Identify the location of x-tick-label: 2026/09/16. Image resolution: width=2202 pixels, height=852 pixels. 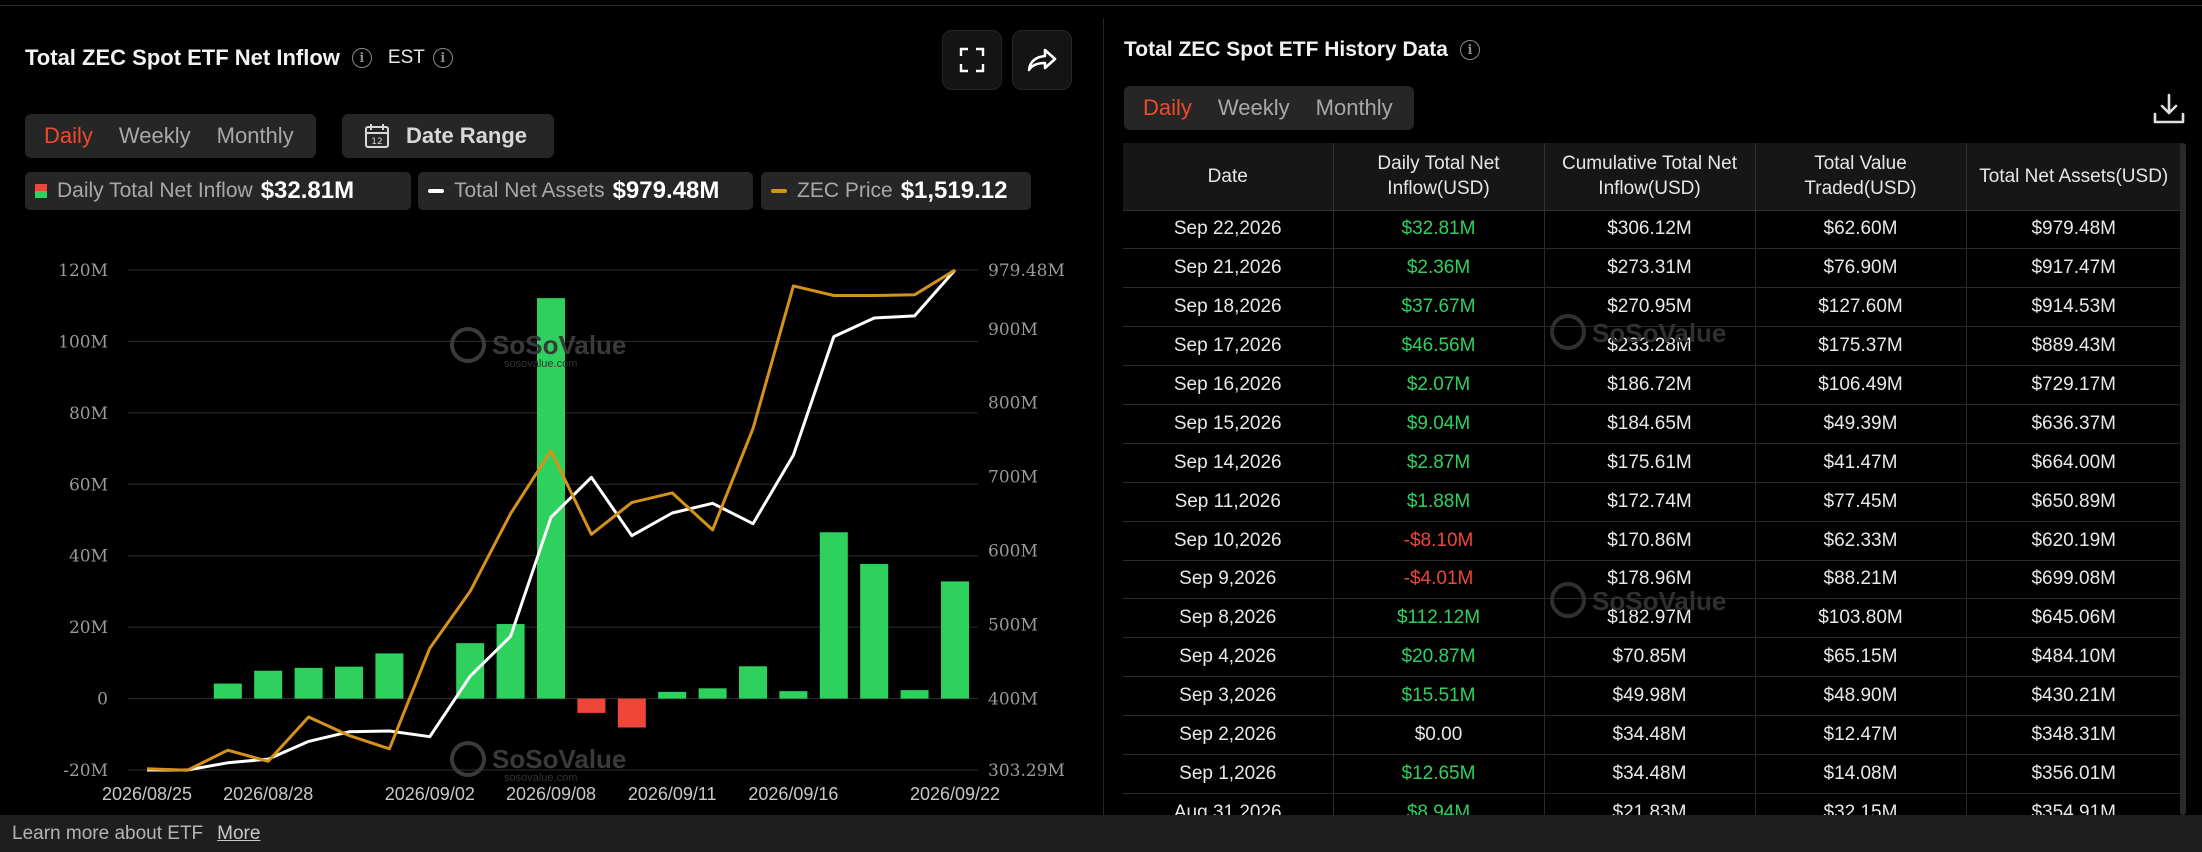
(793, 794).